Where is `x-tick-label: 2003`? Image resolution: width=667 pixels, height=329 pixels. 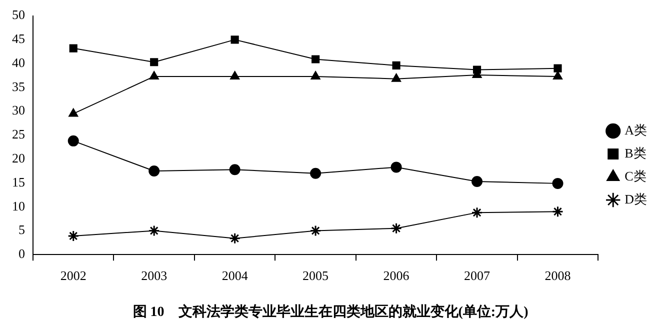
x-tick-label: 2003 is located at coordinates (154, 275).